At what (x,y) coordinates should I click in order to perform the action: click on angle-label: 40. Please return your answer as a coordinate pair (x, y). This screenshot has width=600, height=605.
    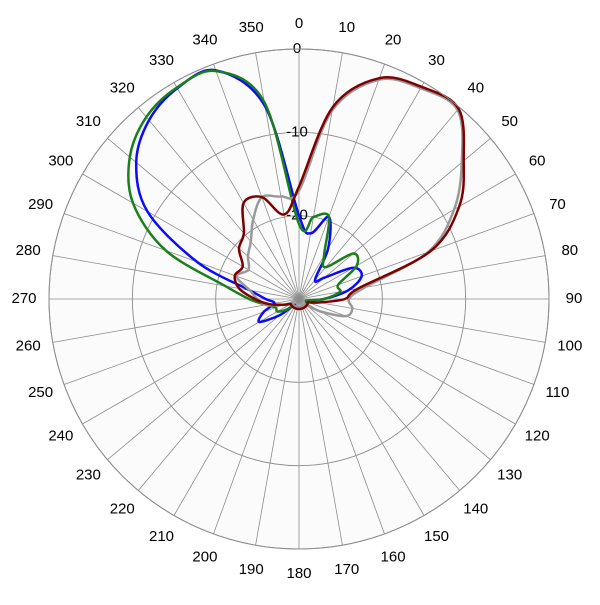
    Looking at the image, I should click on (475, 87).